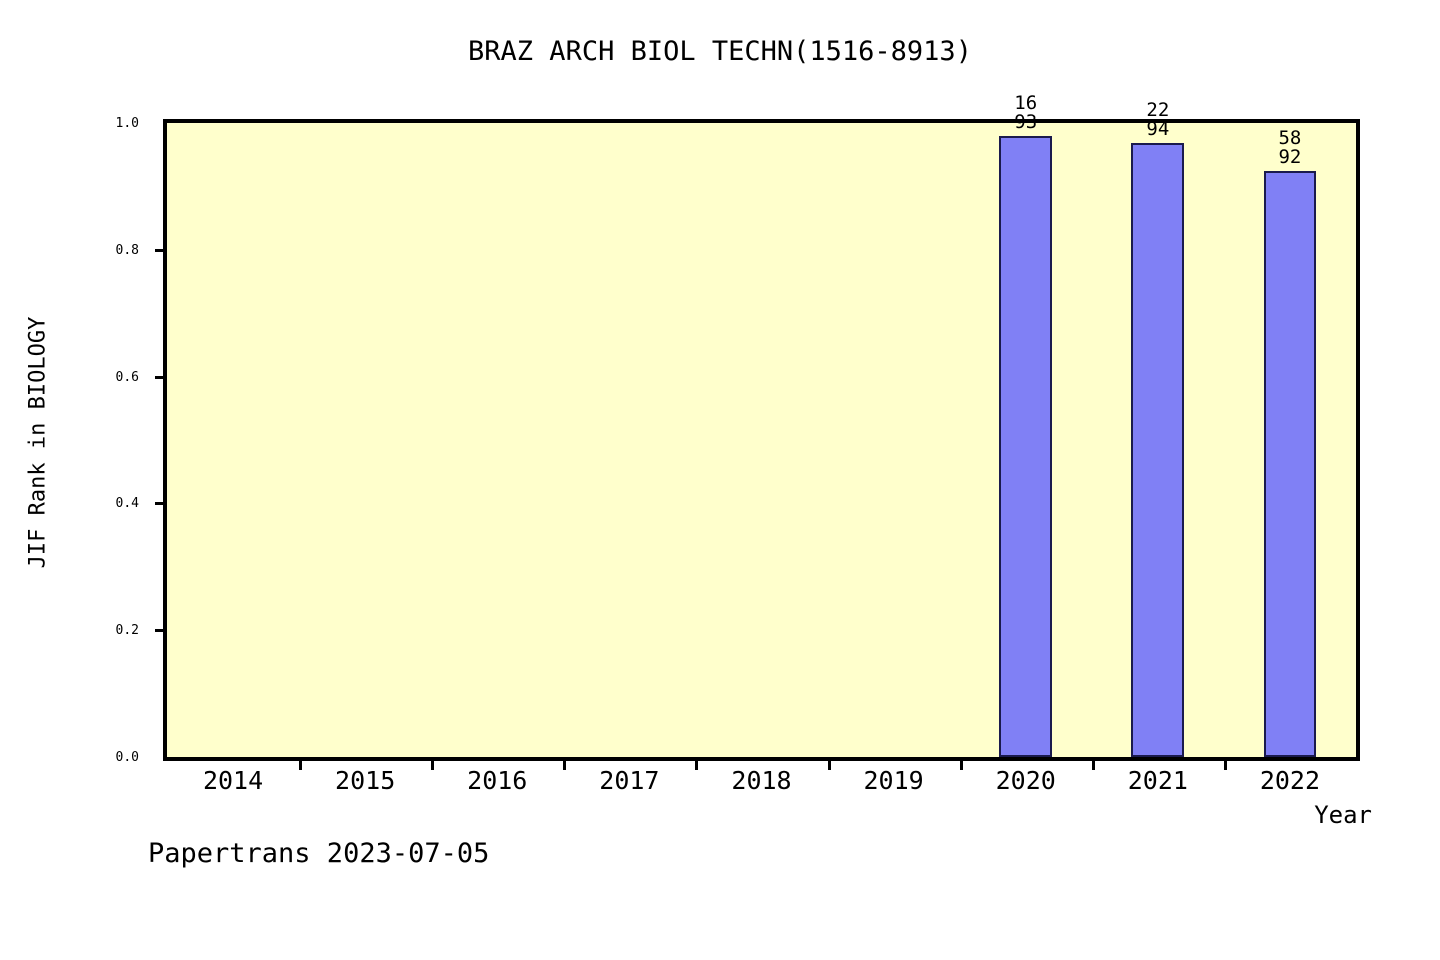 The image size is (1440, 960). I want to click on y-tick-label-0.6: 0.6, so click(127, 377).